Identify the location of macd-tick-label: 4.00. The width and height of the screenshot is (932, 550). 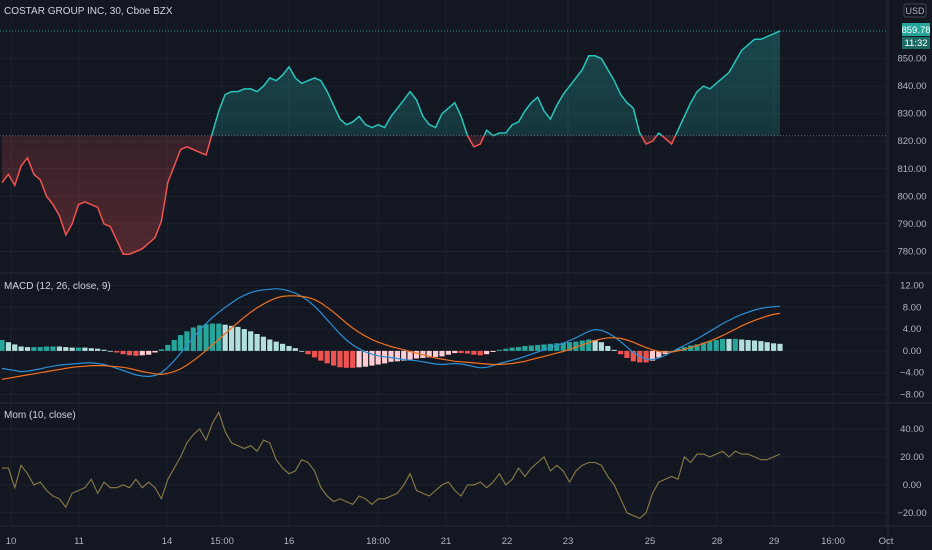
(912, 329).